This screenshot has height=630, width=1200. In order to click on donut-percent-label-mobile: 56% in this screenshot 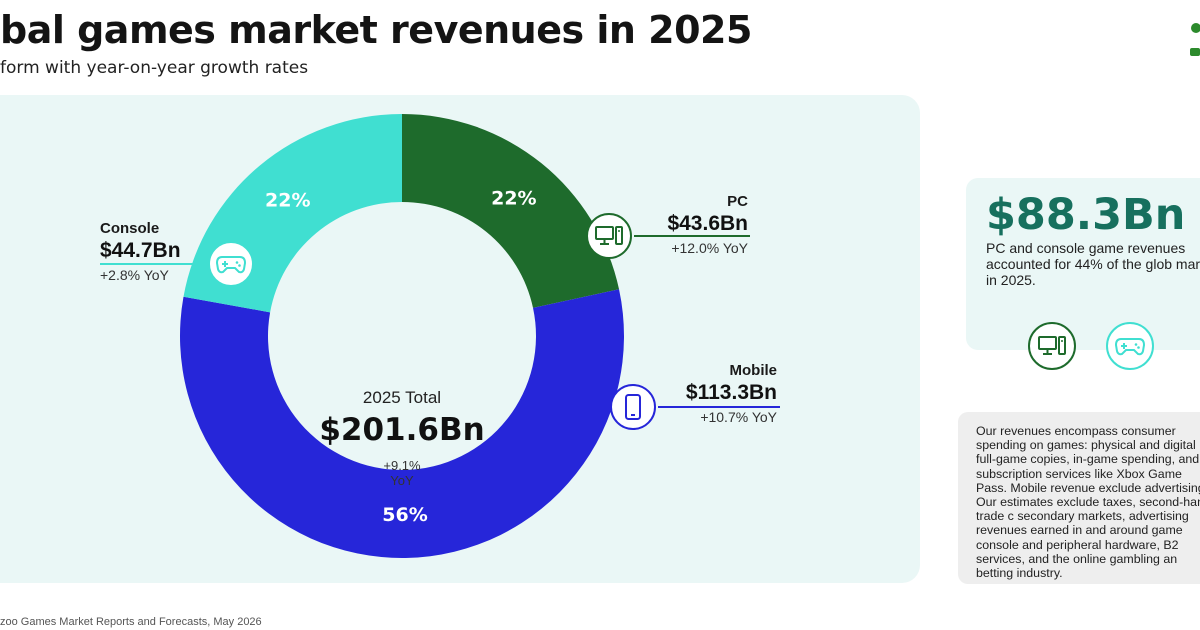, I will do `click(404, 515)`.